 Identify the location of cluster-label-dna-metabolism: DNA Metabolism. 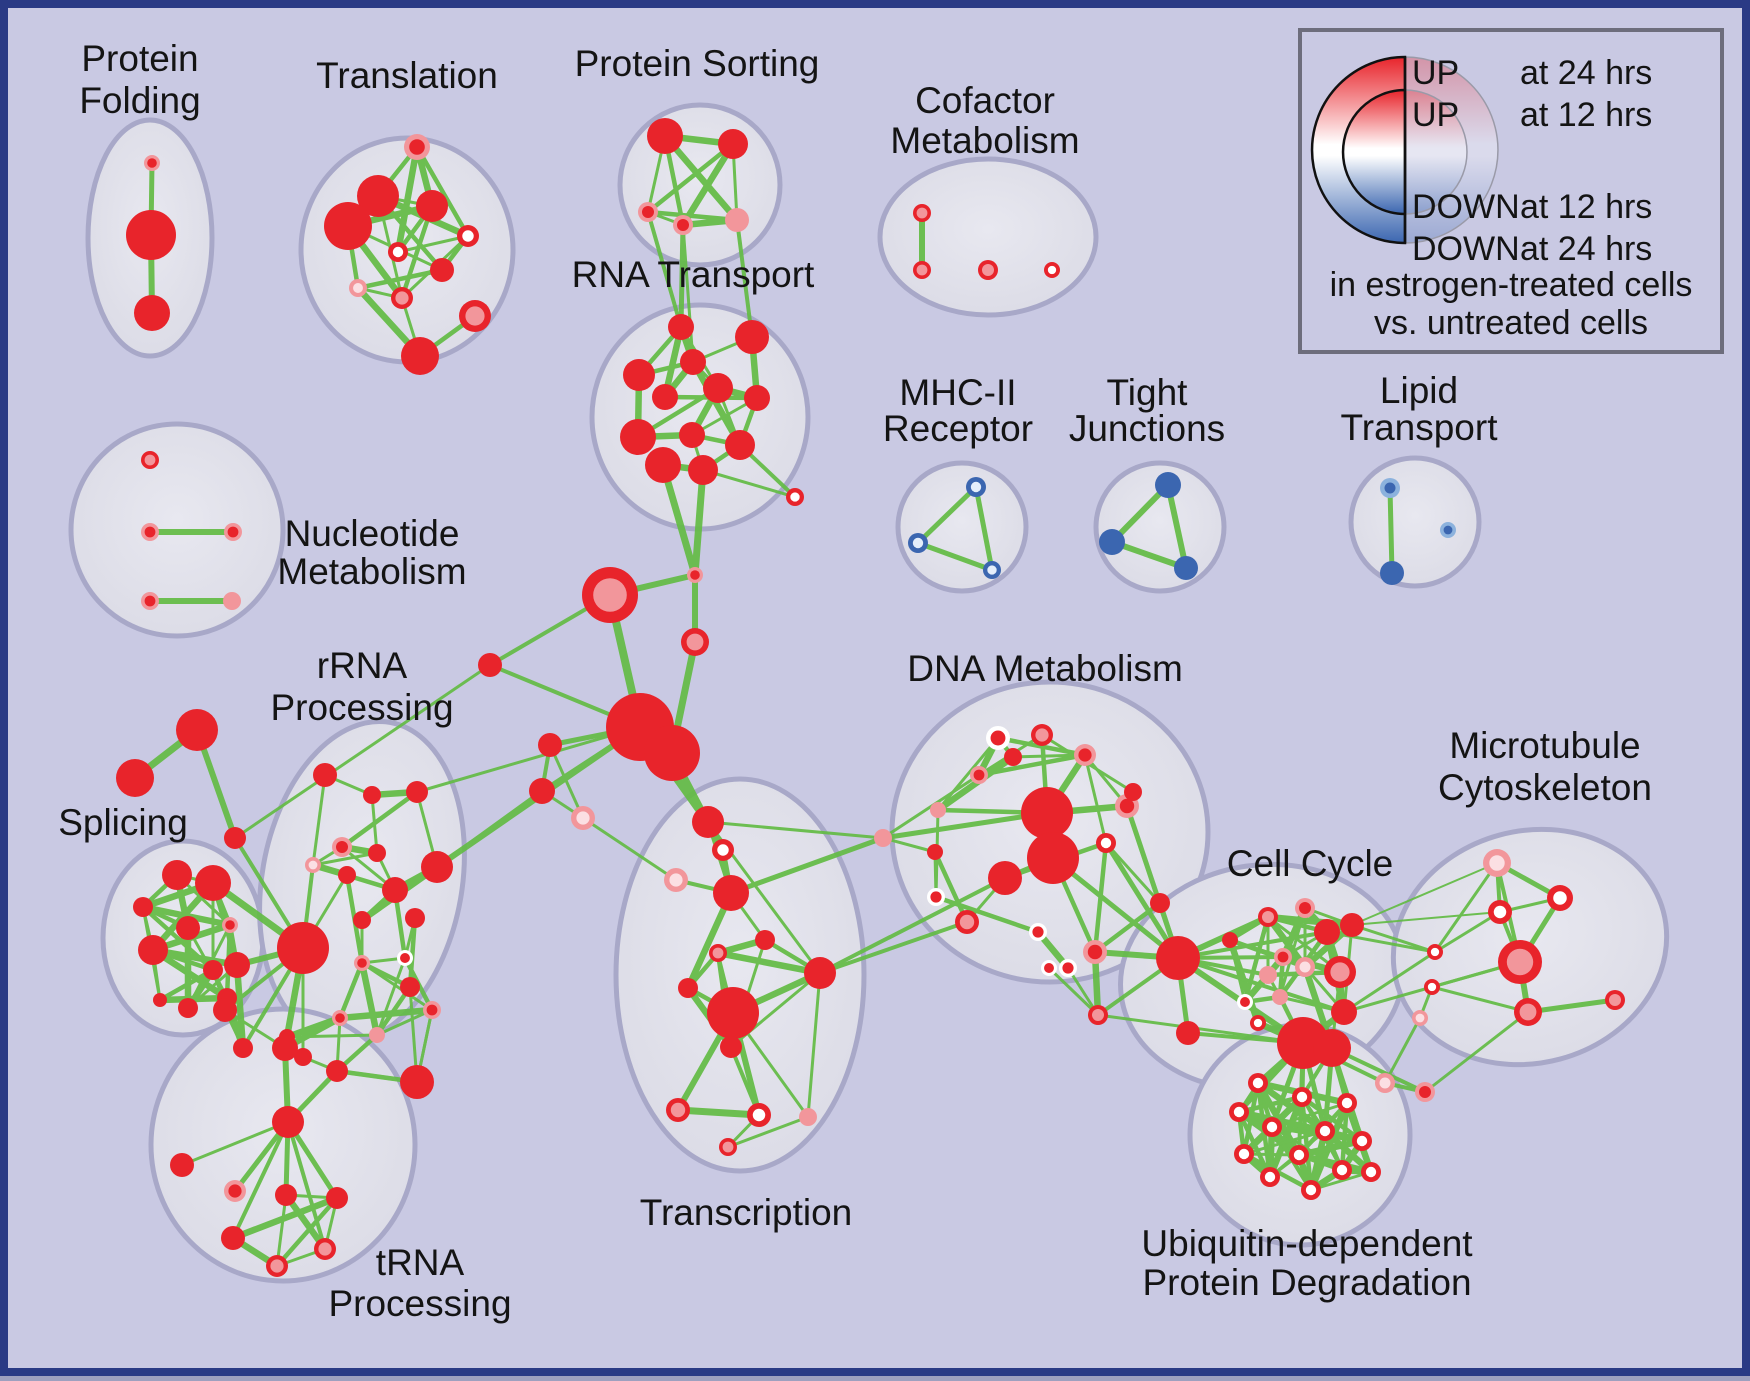
(1045, 668).